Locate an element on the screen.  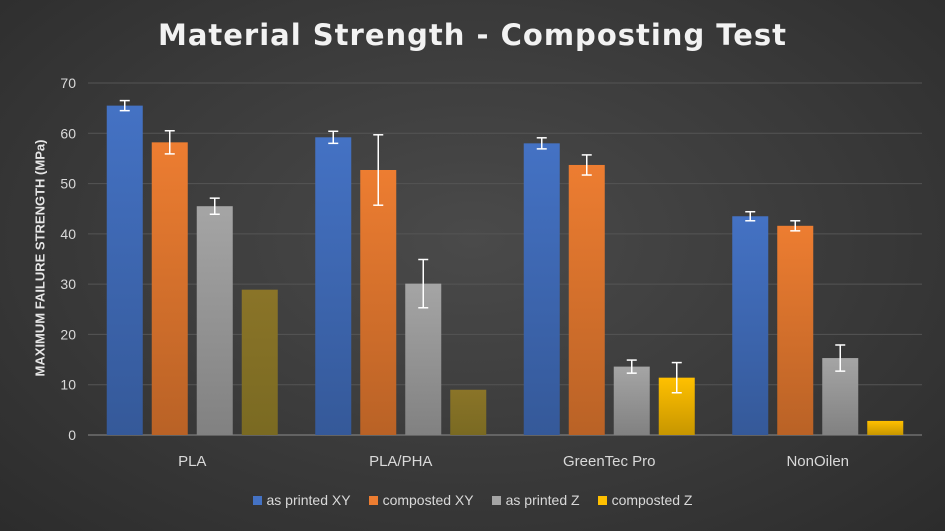
x-tick-label: NonOilen is located at coordinates (817, 461).